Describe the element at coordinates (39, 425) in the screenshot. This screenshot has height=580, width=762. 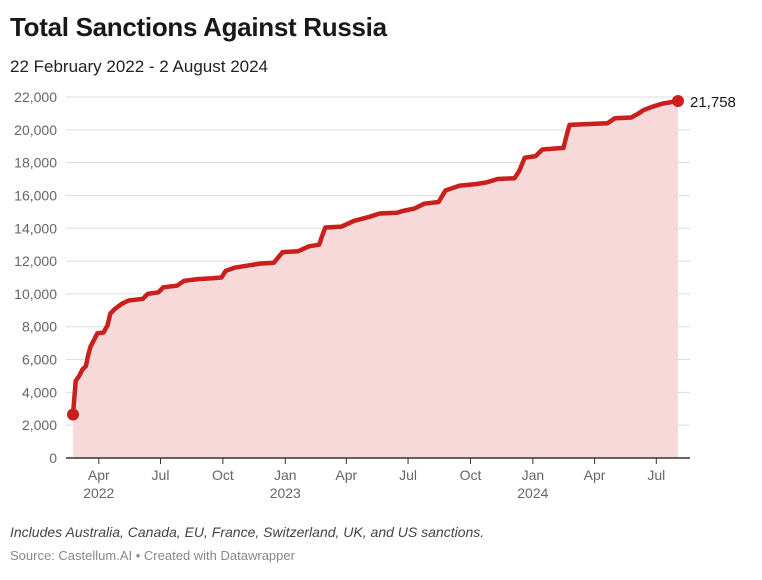
I see `y-tick-label: 2,000` at that location.